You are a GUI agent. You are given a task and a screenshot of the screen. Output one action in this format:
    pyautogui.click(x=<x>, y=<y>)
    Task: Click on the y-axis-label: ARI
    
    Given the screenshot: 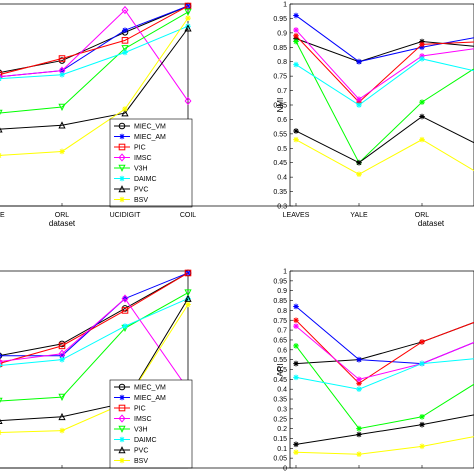 What is the action you would take?
    pyautogui.click(x=280, y=369)
    